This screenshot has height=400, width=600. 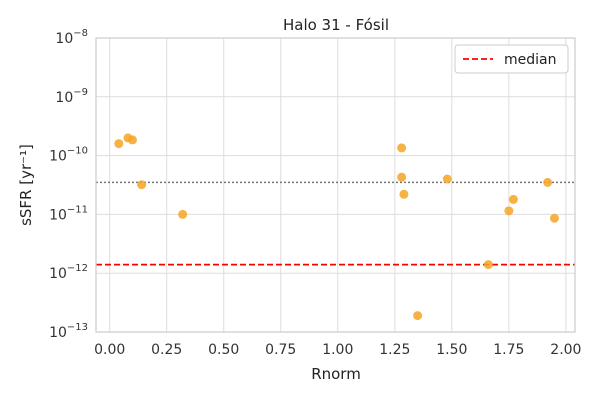 I want to click on x-axis-label: Rnorm, so click(x=336, y=374).